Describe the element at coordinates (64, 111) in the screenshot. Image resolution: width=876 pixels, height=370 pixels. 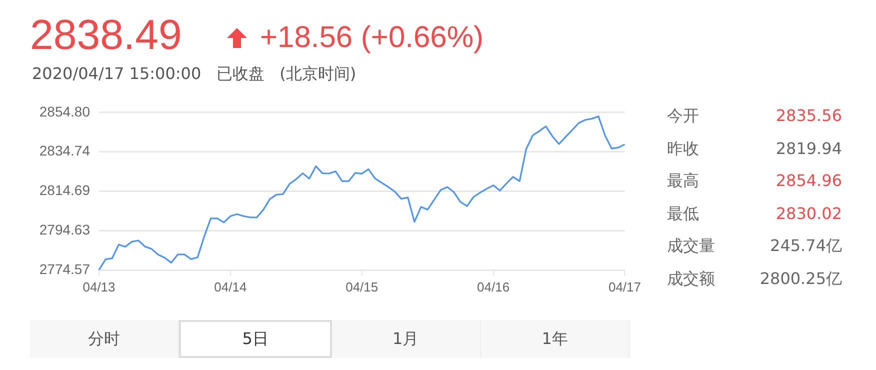
I see `y-tick-label: 2854.80` at that location.